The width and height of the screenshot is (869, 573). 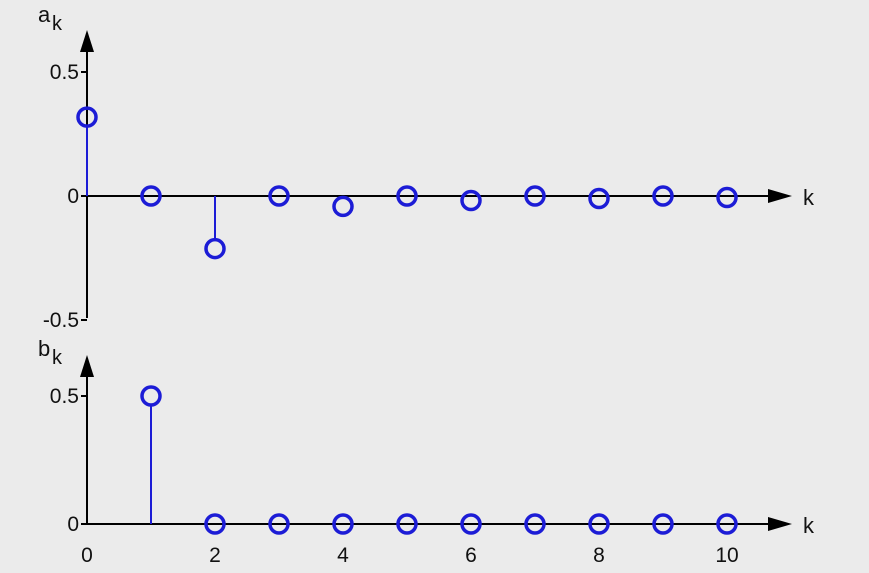 What do you see at coordinates (726, 555) in the screenshot?
I see `panel2-x-tick-label: 10` at bounding box center [726, 555].